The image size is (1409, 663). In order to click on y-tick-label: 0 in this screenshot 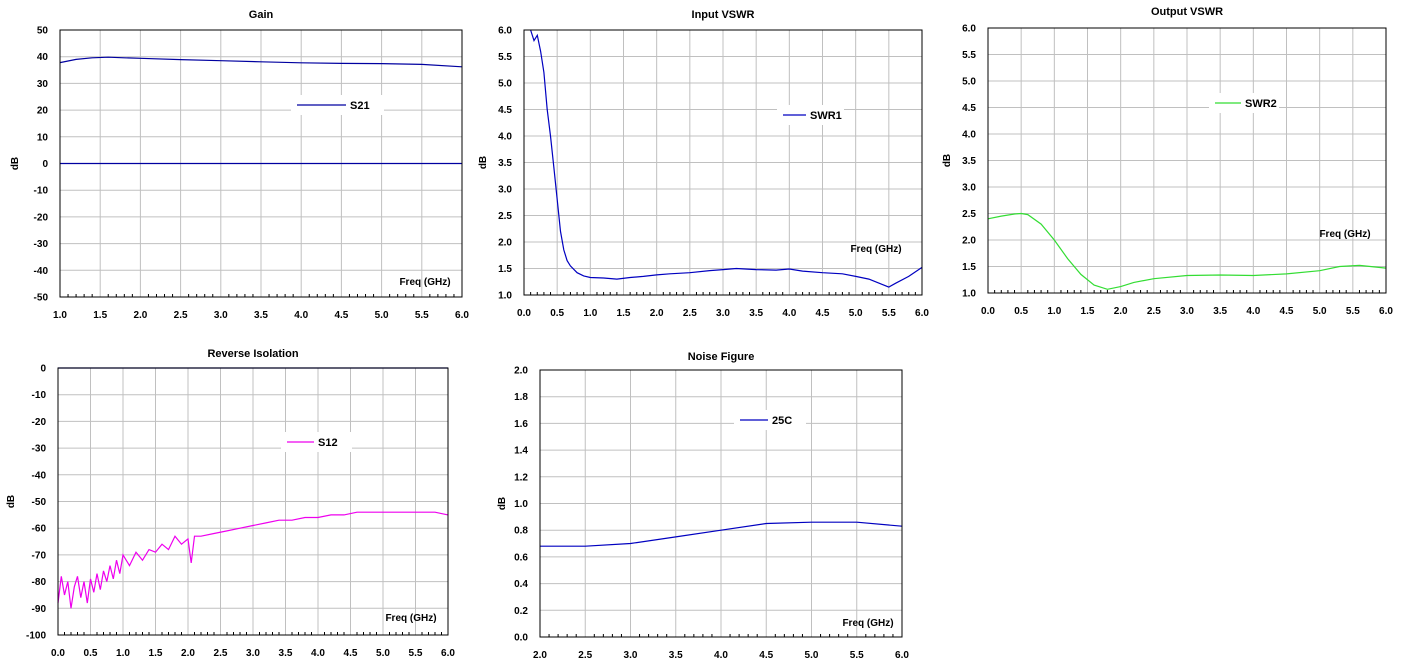, I will do `click(43, 369)`.